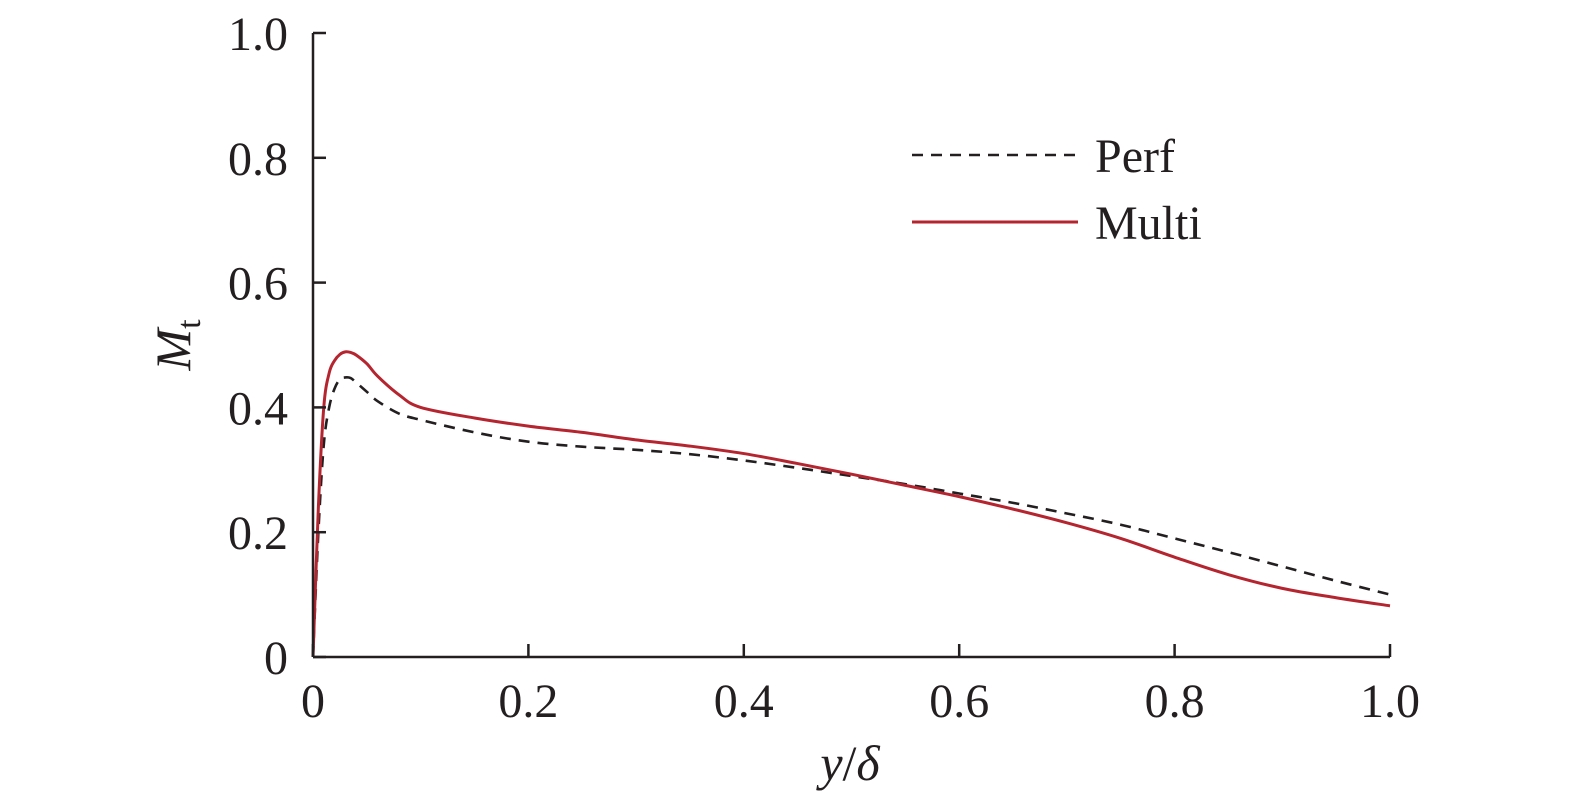  Describe the element at coordinates (258, 159) in the screenshot. I see `y-tick-label: 0.8` at that location.